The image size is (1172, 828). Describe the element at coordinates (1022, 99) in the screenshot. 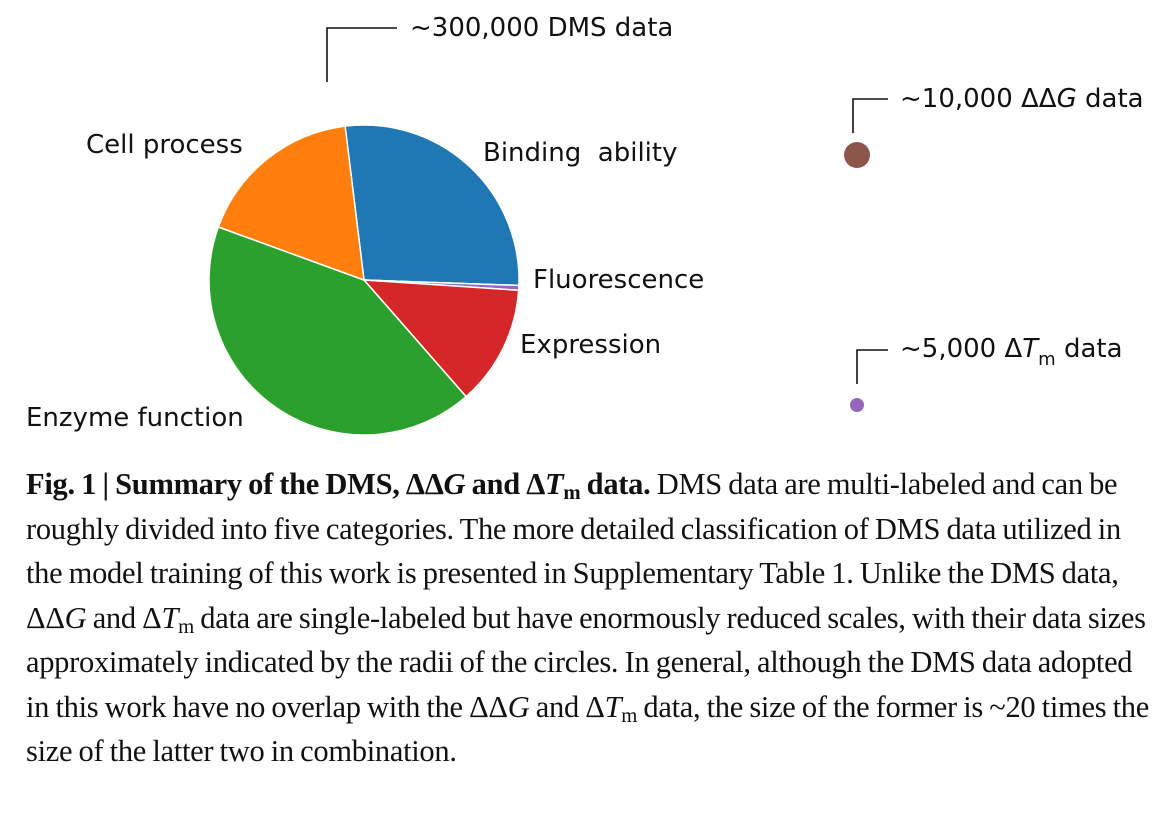

I see `ddg-label: ~10,000 ΔΔG data` at that location.